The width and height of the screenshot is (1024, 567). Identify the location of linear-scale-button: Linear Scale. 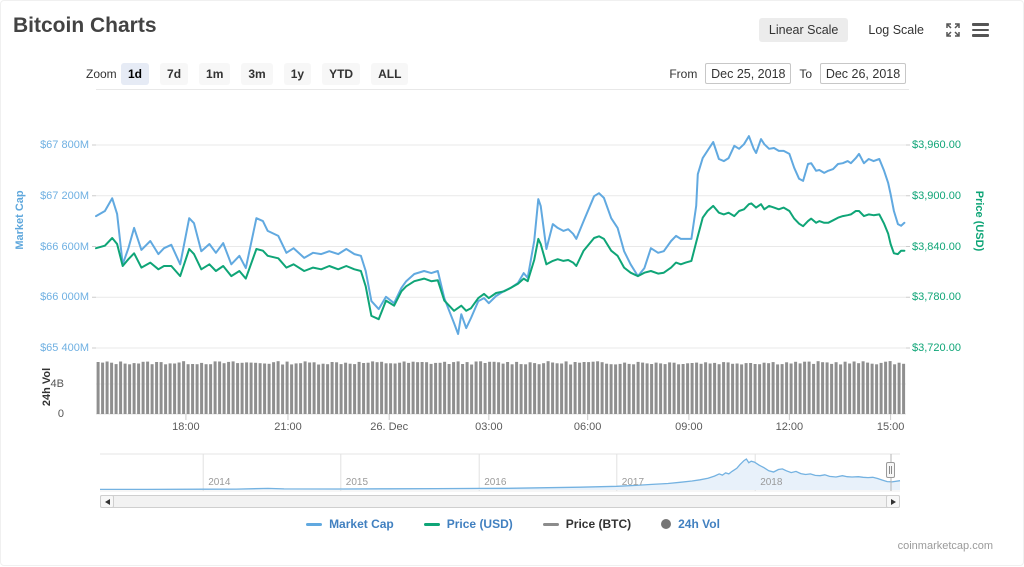
(803, 30).